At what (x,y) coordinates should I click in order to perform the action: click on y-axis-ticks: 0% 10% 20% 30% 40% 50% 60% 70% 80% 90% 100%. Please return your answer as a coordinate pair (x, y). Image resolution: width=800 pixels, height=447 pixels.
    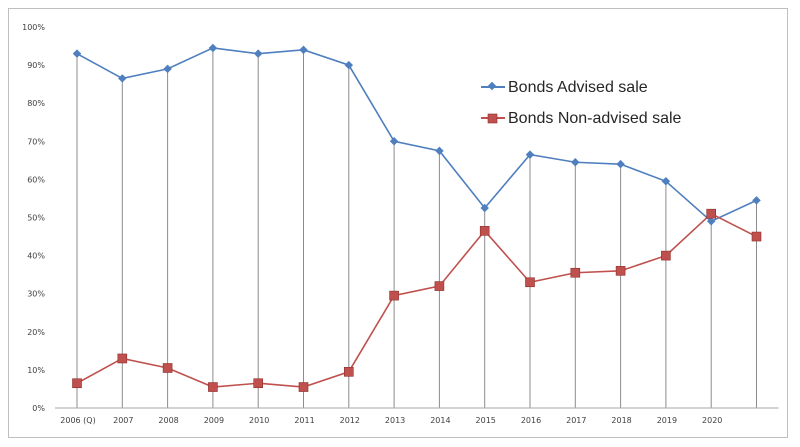
    Looking at the image, I should click on (33, 218).